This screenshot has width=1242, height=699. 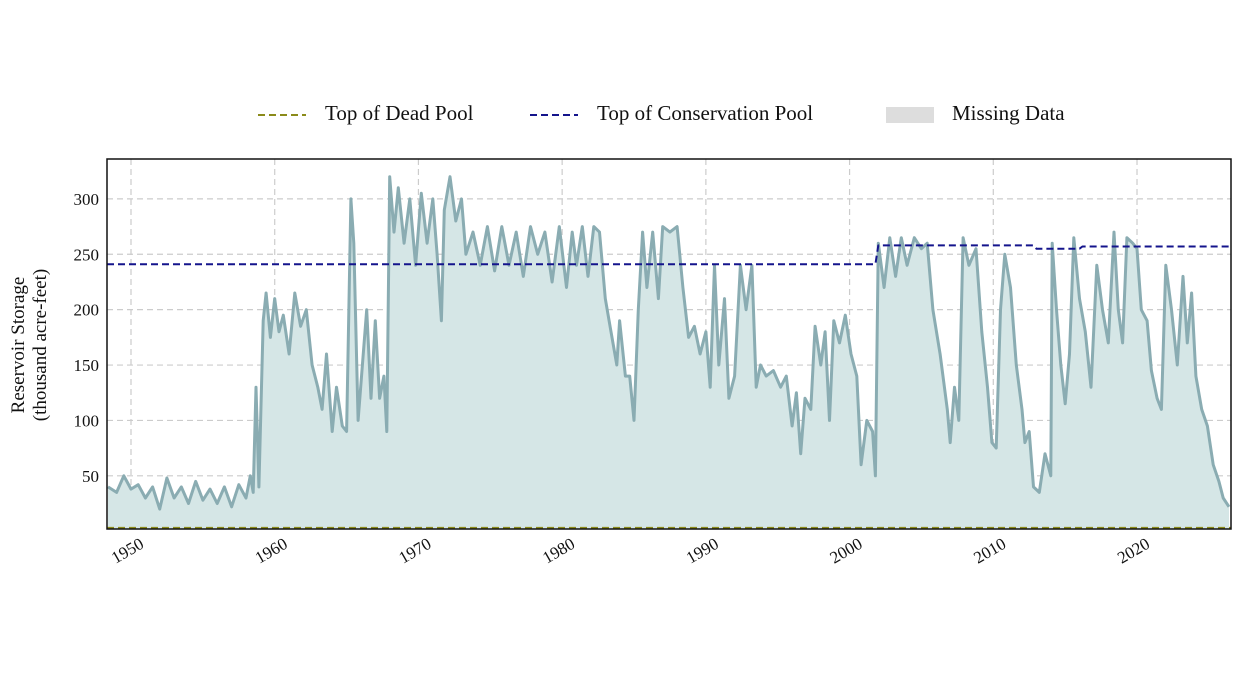 I want to click on y-tick-label: 100, so click(x=87, y=420).